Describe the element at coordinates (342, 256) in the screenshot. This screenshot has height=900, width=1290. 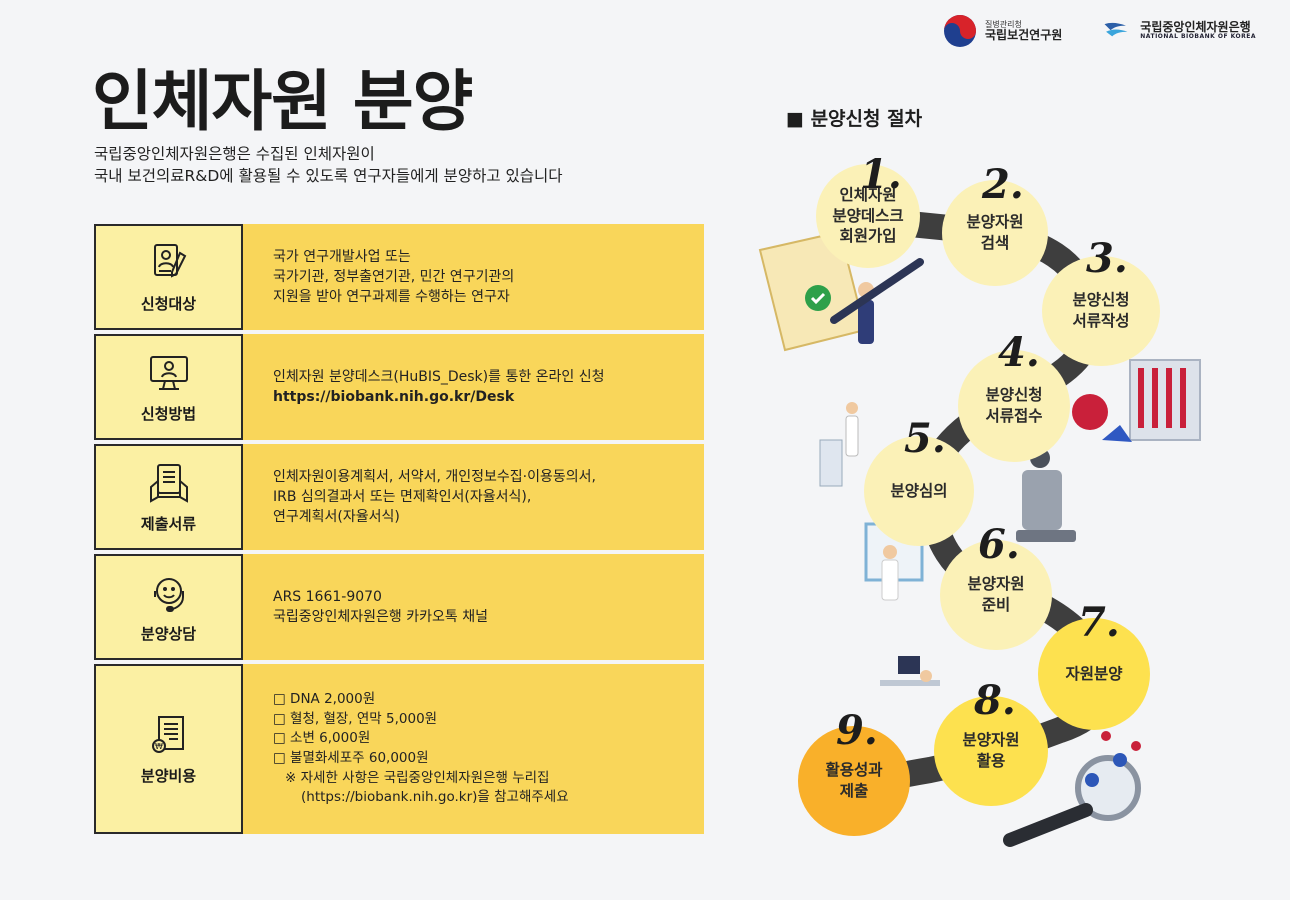
I see `row-line: 국가 연구개발사업 또는` at that location.